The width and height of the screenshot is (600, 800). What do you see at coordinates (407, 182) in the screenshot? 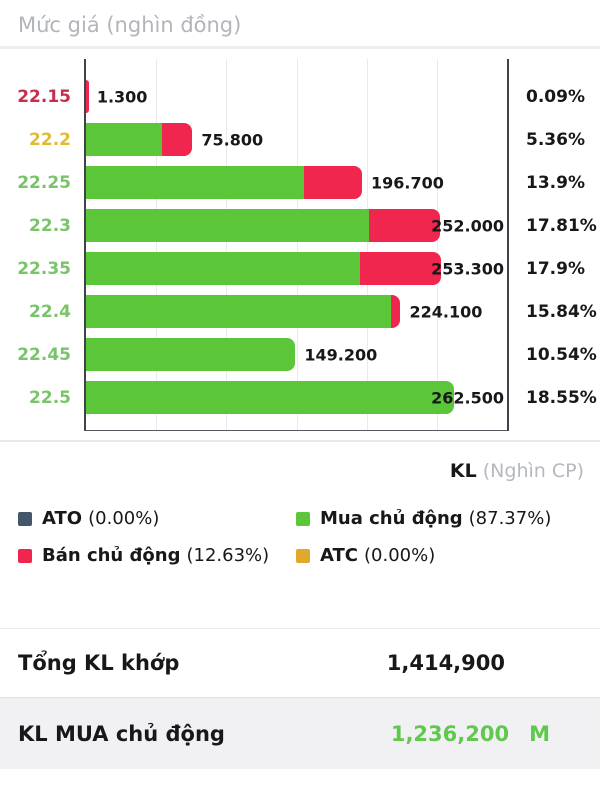
I see `bar-value-label: 196.700` at bounding box center [407, 182].